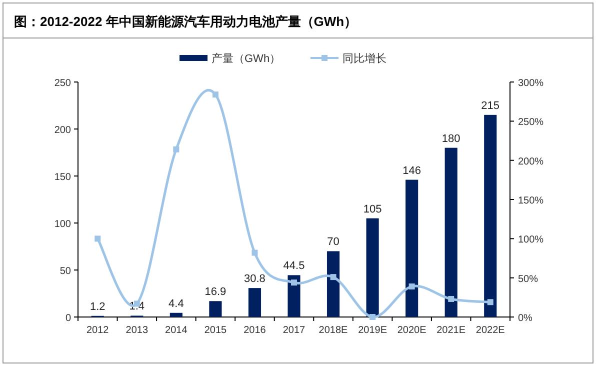  I want to click on data-label: 4.4, so click(176, 304).